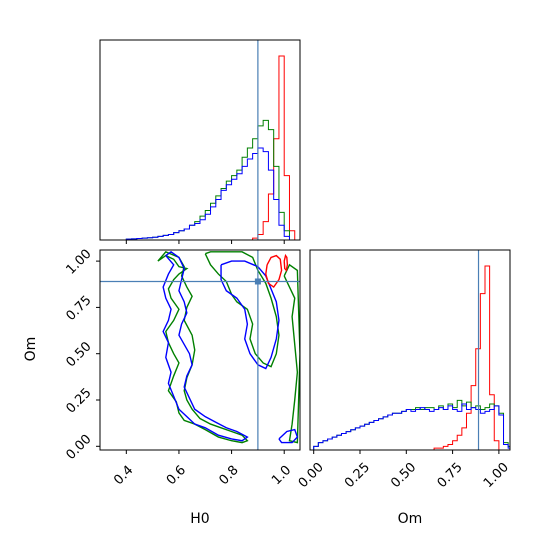 This screenshot has height=550, width=550. I want to click on om-hist-green, so click(411, 424).